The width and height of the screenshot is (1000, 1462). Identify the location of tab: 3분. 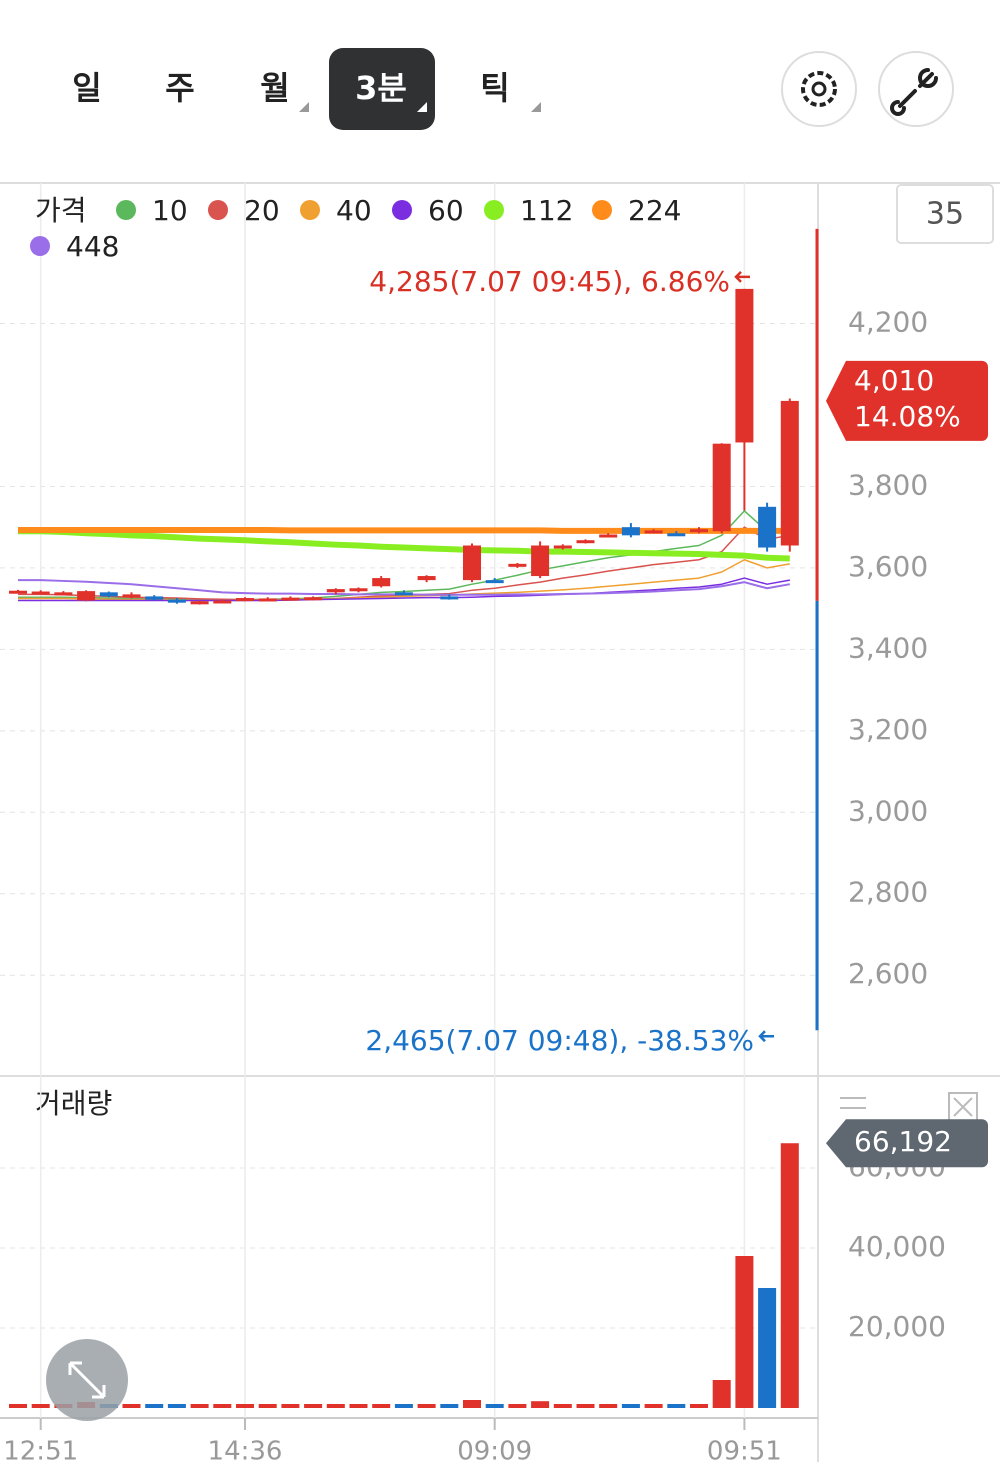
(381, 88).